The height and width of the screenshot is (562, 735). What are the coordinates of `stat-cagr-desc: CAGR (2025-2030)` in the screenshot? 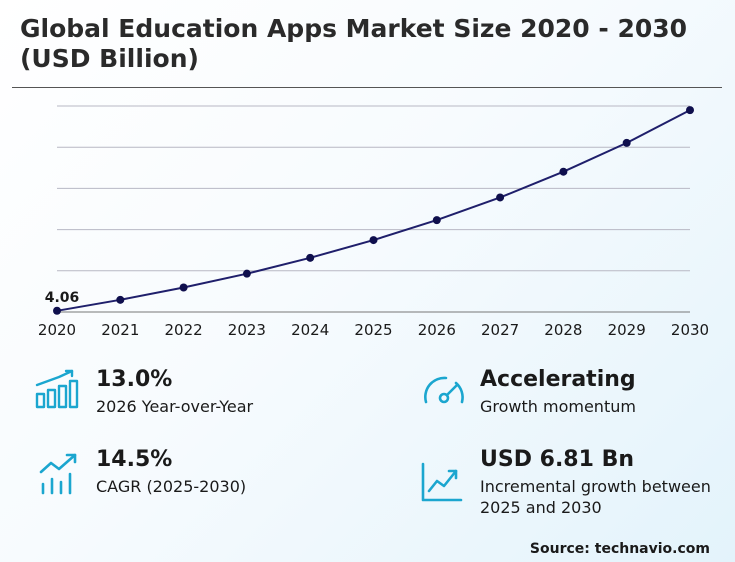 It's located at (171, 486).